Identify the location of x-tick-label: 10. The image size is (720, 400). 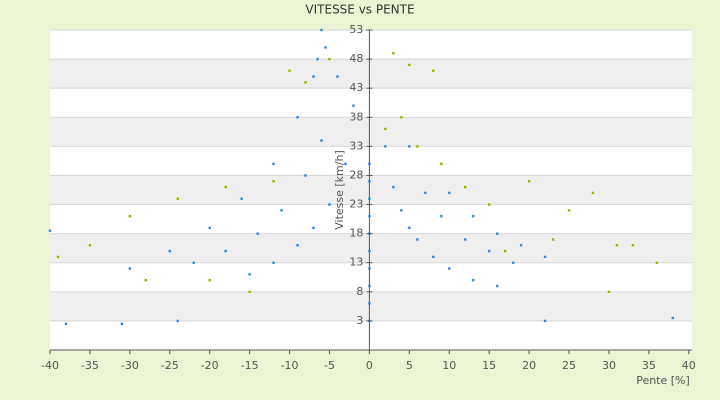
(449, 365).